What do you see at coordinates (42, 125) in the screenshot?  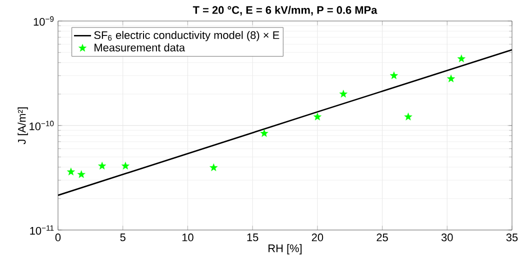 I see `y-tick-label: 10$^{−10}$` at bounding box center [42, 125].